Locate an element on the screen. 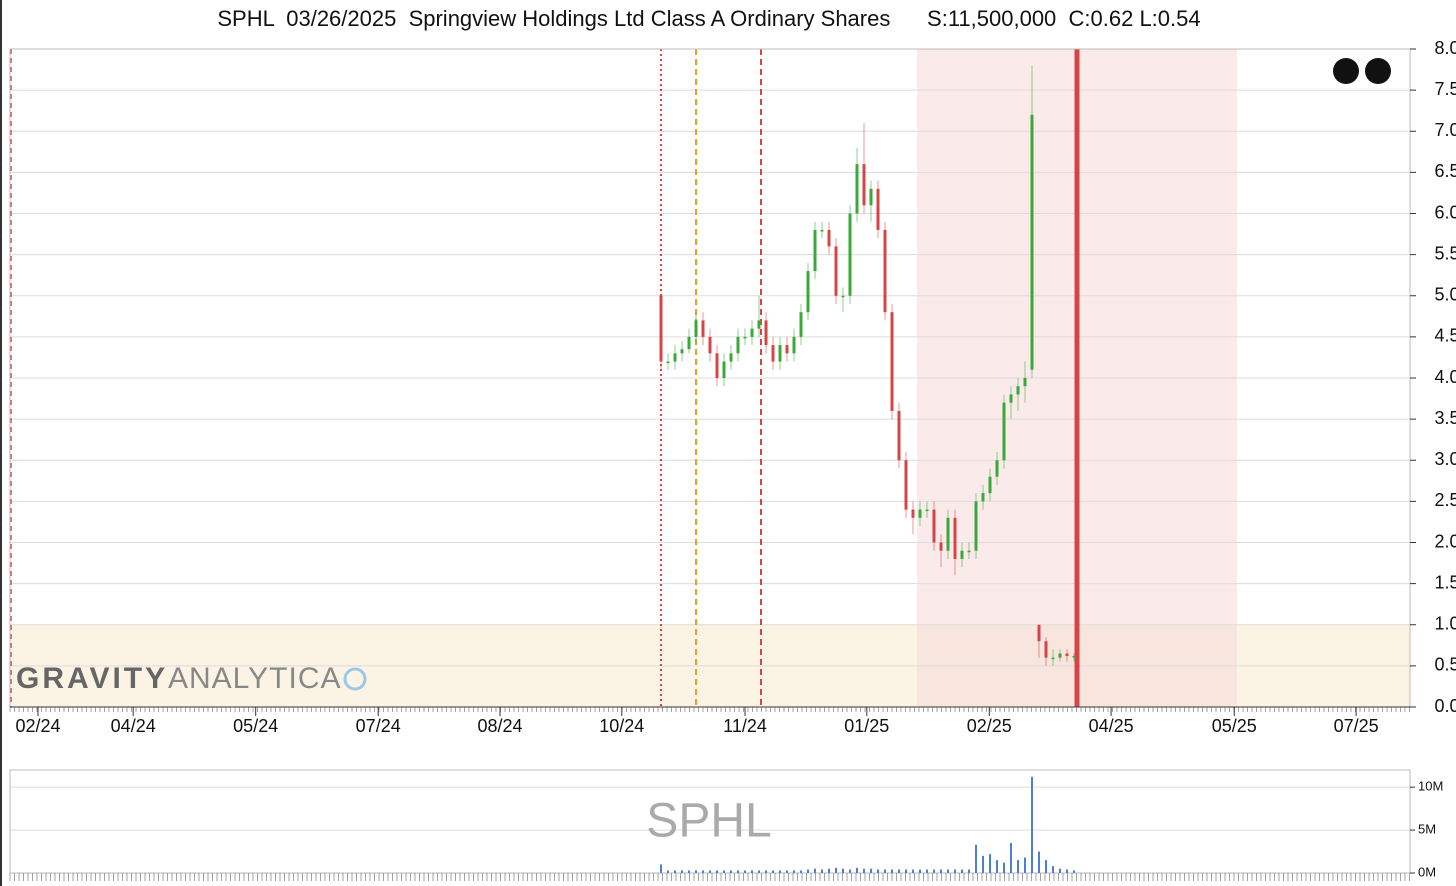  volume-y-tick-label: 0M is located at coordinates (1427, 871).